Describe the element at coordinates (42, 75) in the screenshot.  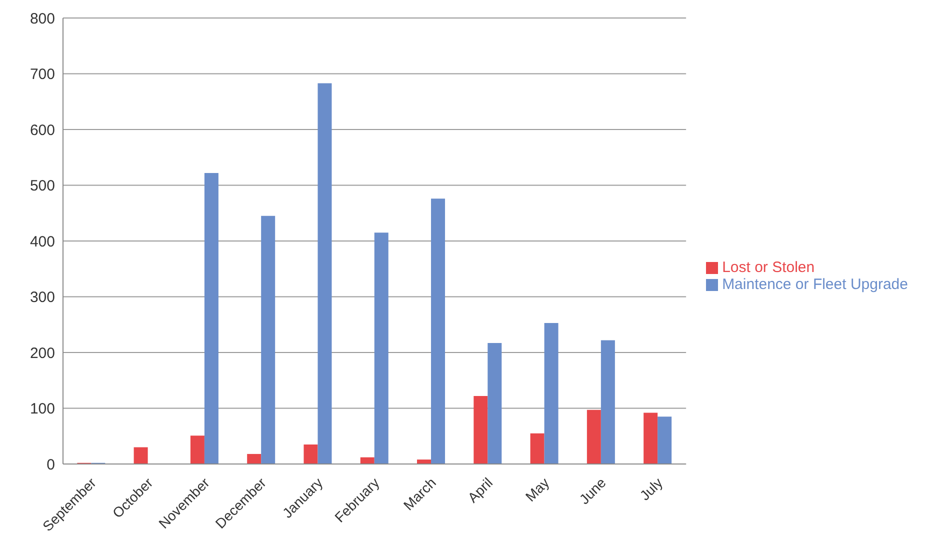
I see `y-tick-label: 700` at that location.